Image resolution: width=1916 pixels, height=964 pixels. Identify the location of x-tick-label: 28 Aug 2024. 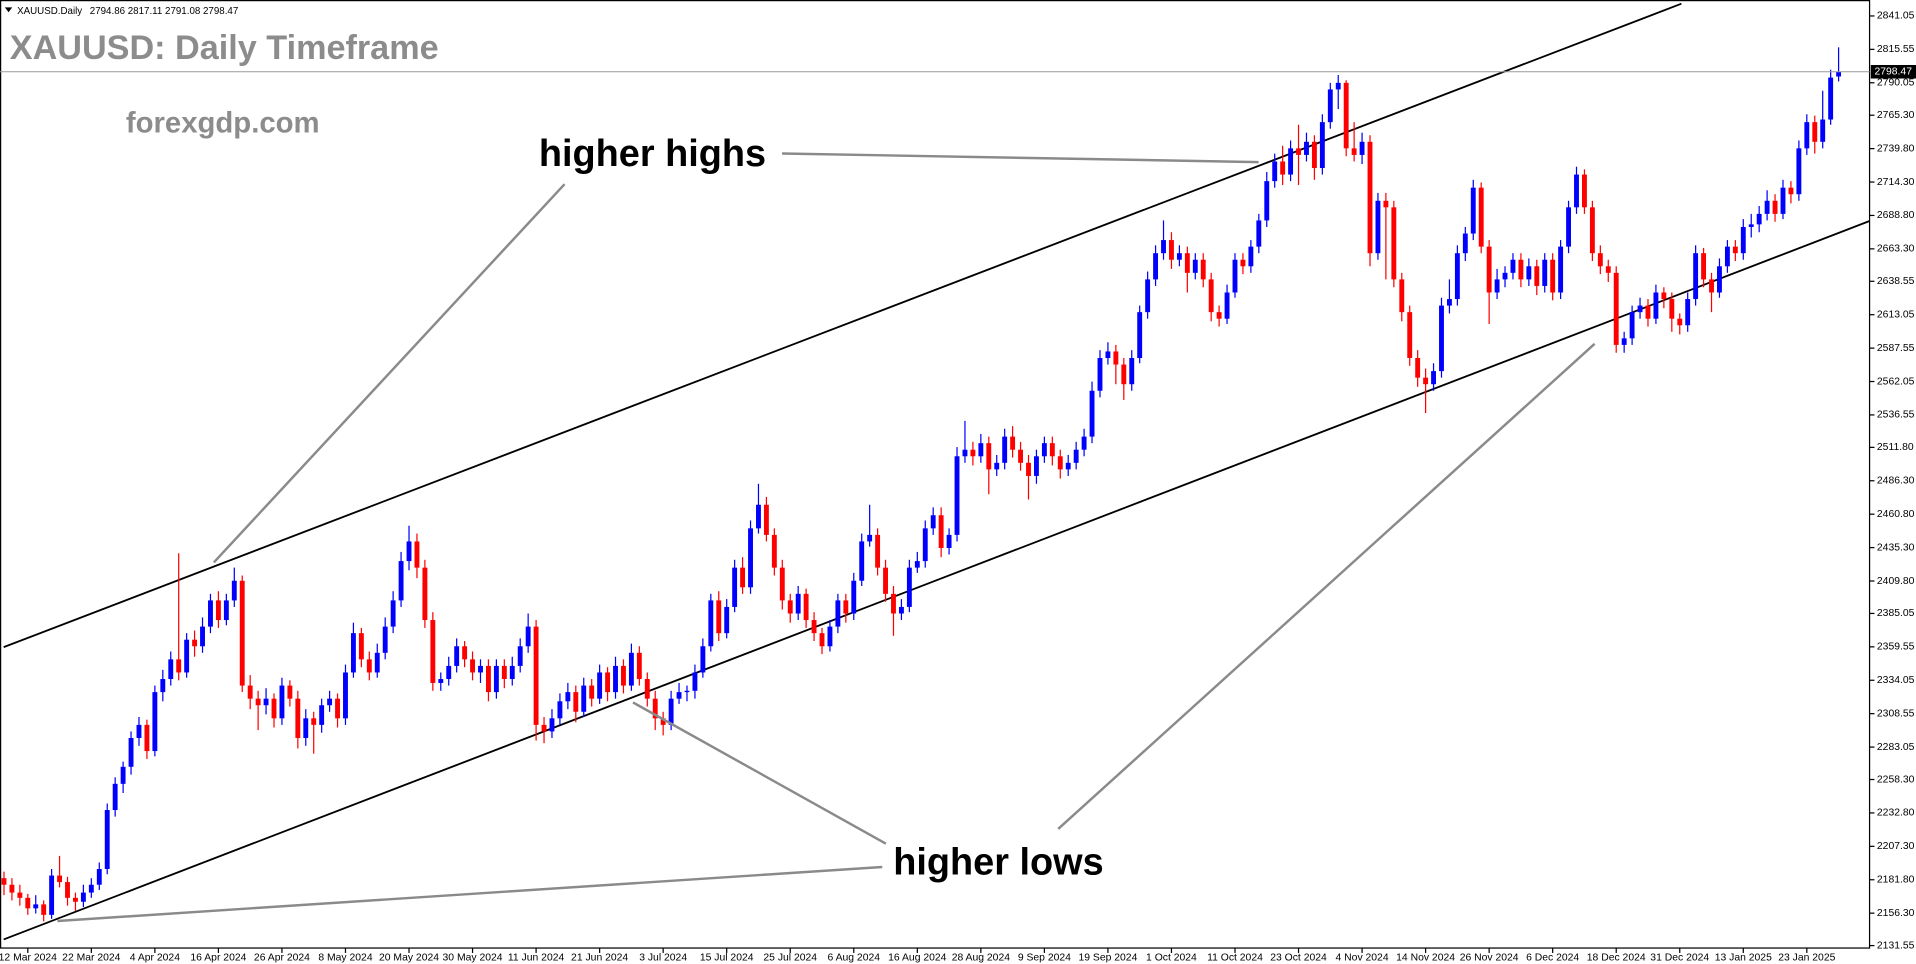
(981, 958).